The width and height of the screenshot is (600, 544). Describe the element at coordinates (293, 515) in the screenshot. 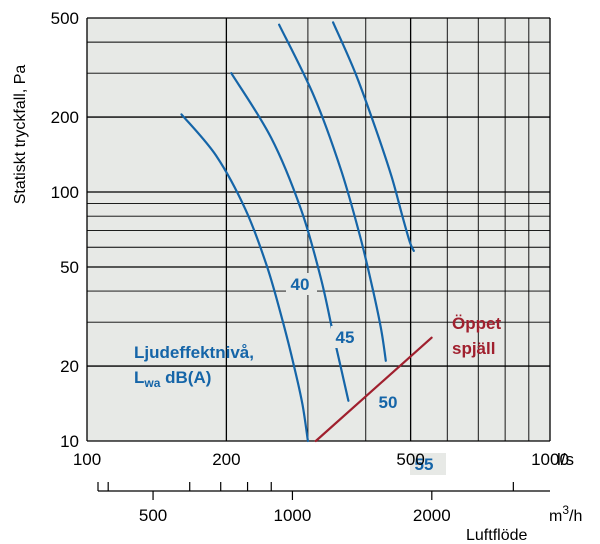

I see `secondary-x-tick-label: 1000` at that location.